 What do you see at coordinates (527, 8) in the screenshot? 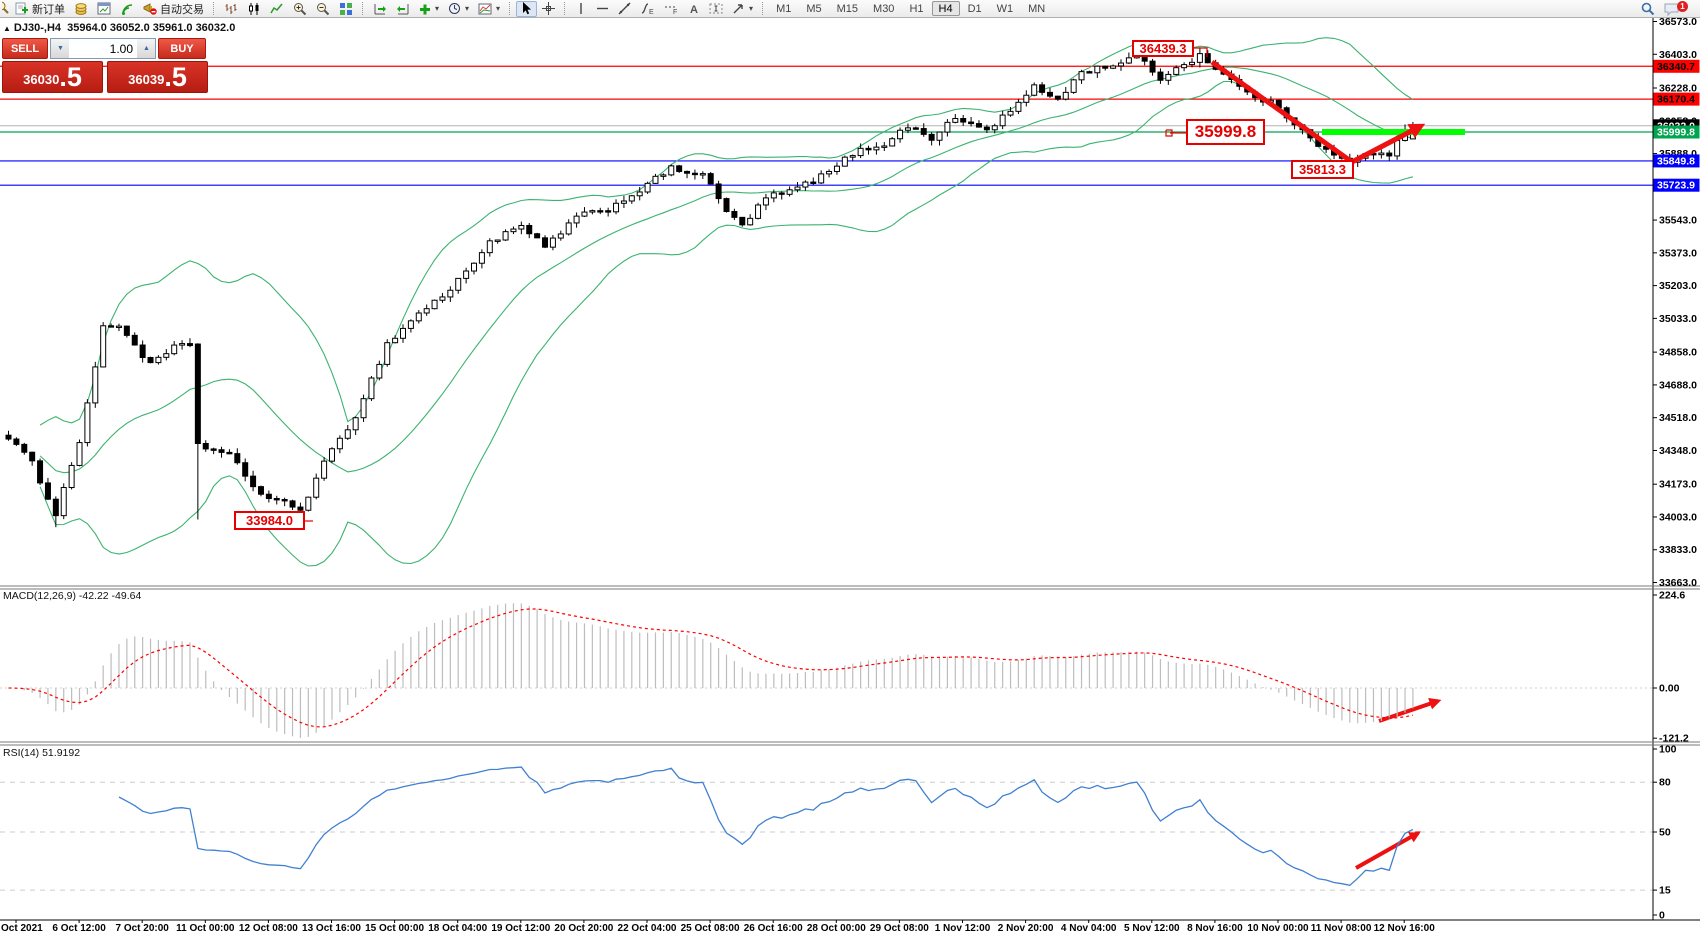
I see `cursor-tool-button` at bounding box center [527, 8].